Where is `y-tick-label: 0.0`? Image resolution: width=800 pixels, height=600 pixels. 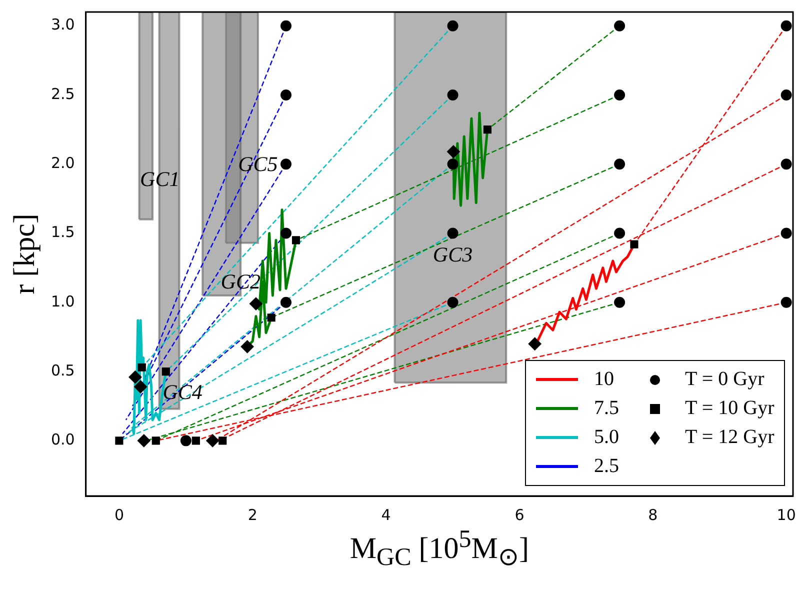 y-tick-label: 0.0 is located at coordinates (62, 439).